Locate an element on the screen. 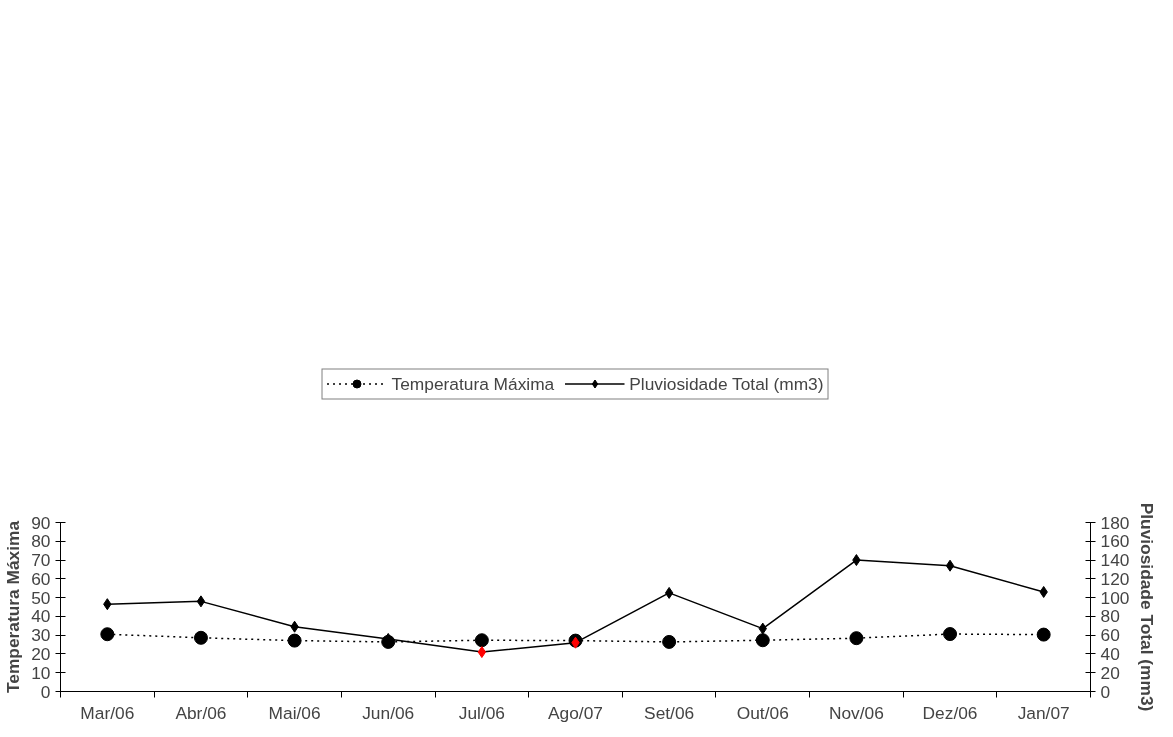 This screenshot has width=1173, height=737. y-tick-label: 60 is located at coordinates (41, 578).